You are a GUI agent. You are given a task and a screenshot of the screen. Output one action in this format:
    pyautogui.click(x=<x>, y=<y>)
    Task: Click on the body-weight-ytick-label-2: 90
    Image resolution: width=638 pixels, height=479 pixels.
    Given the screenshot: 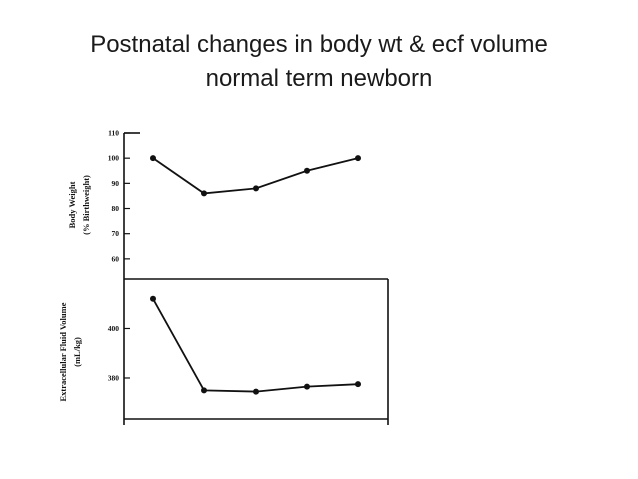 What is the action you would take?
    pyautogui.click(x=116, y=183)
    